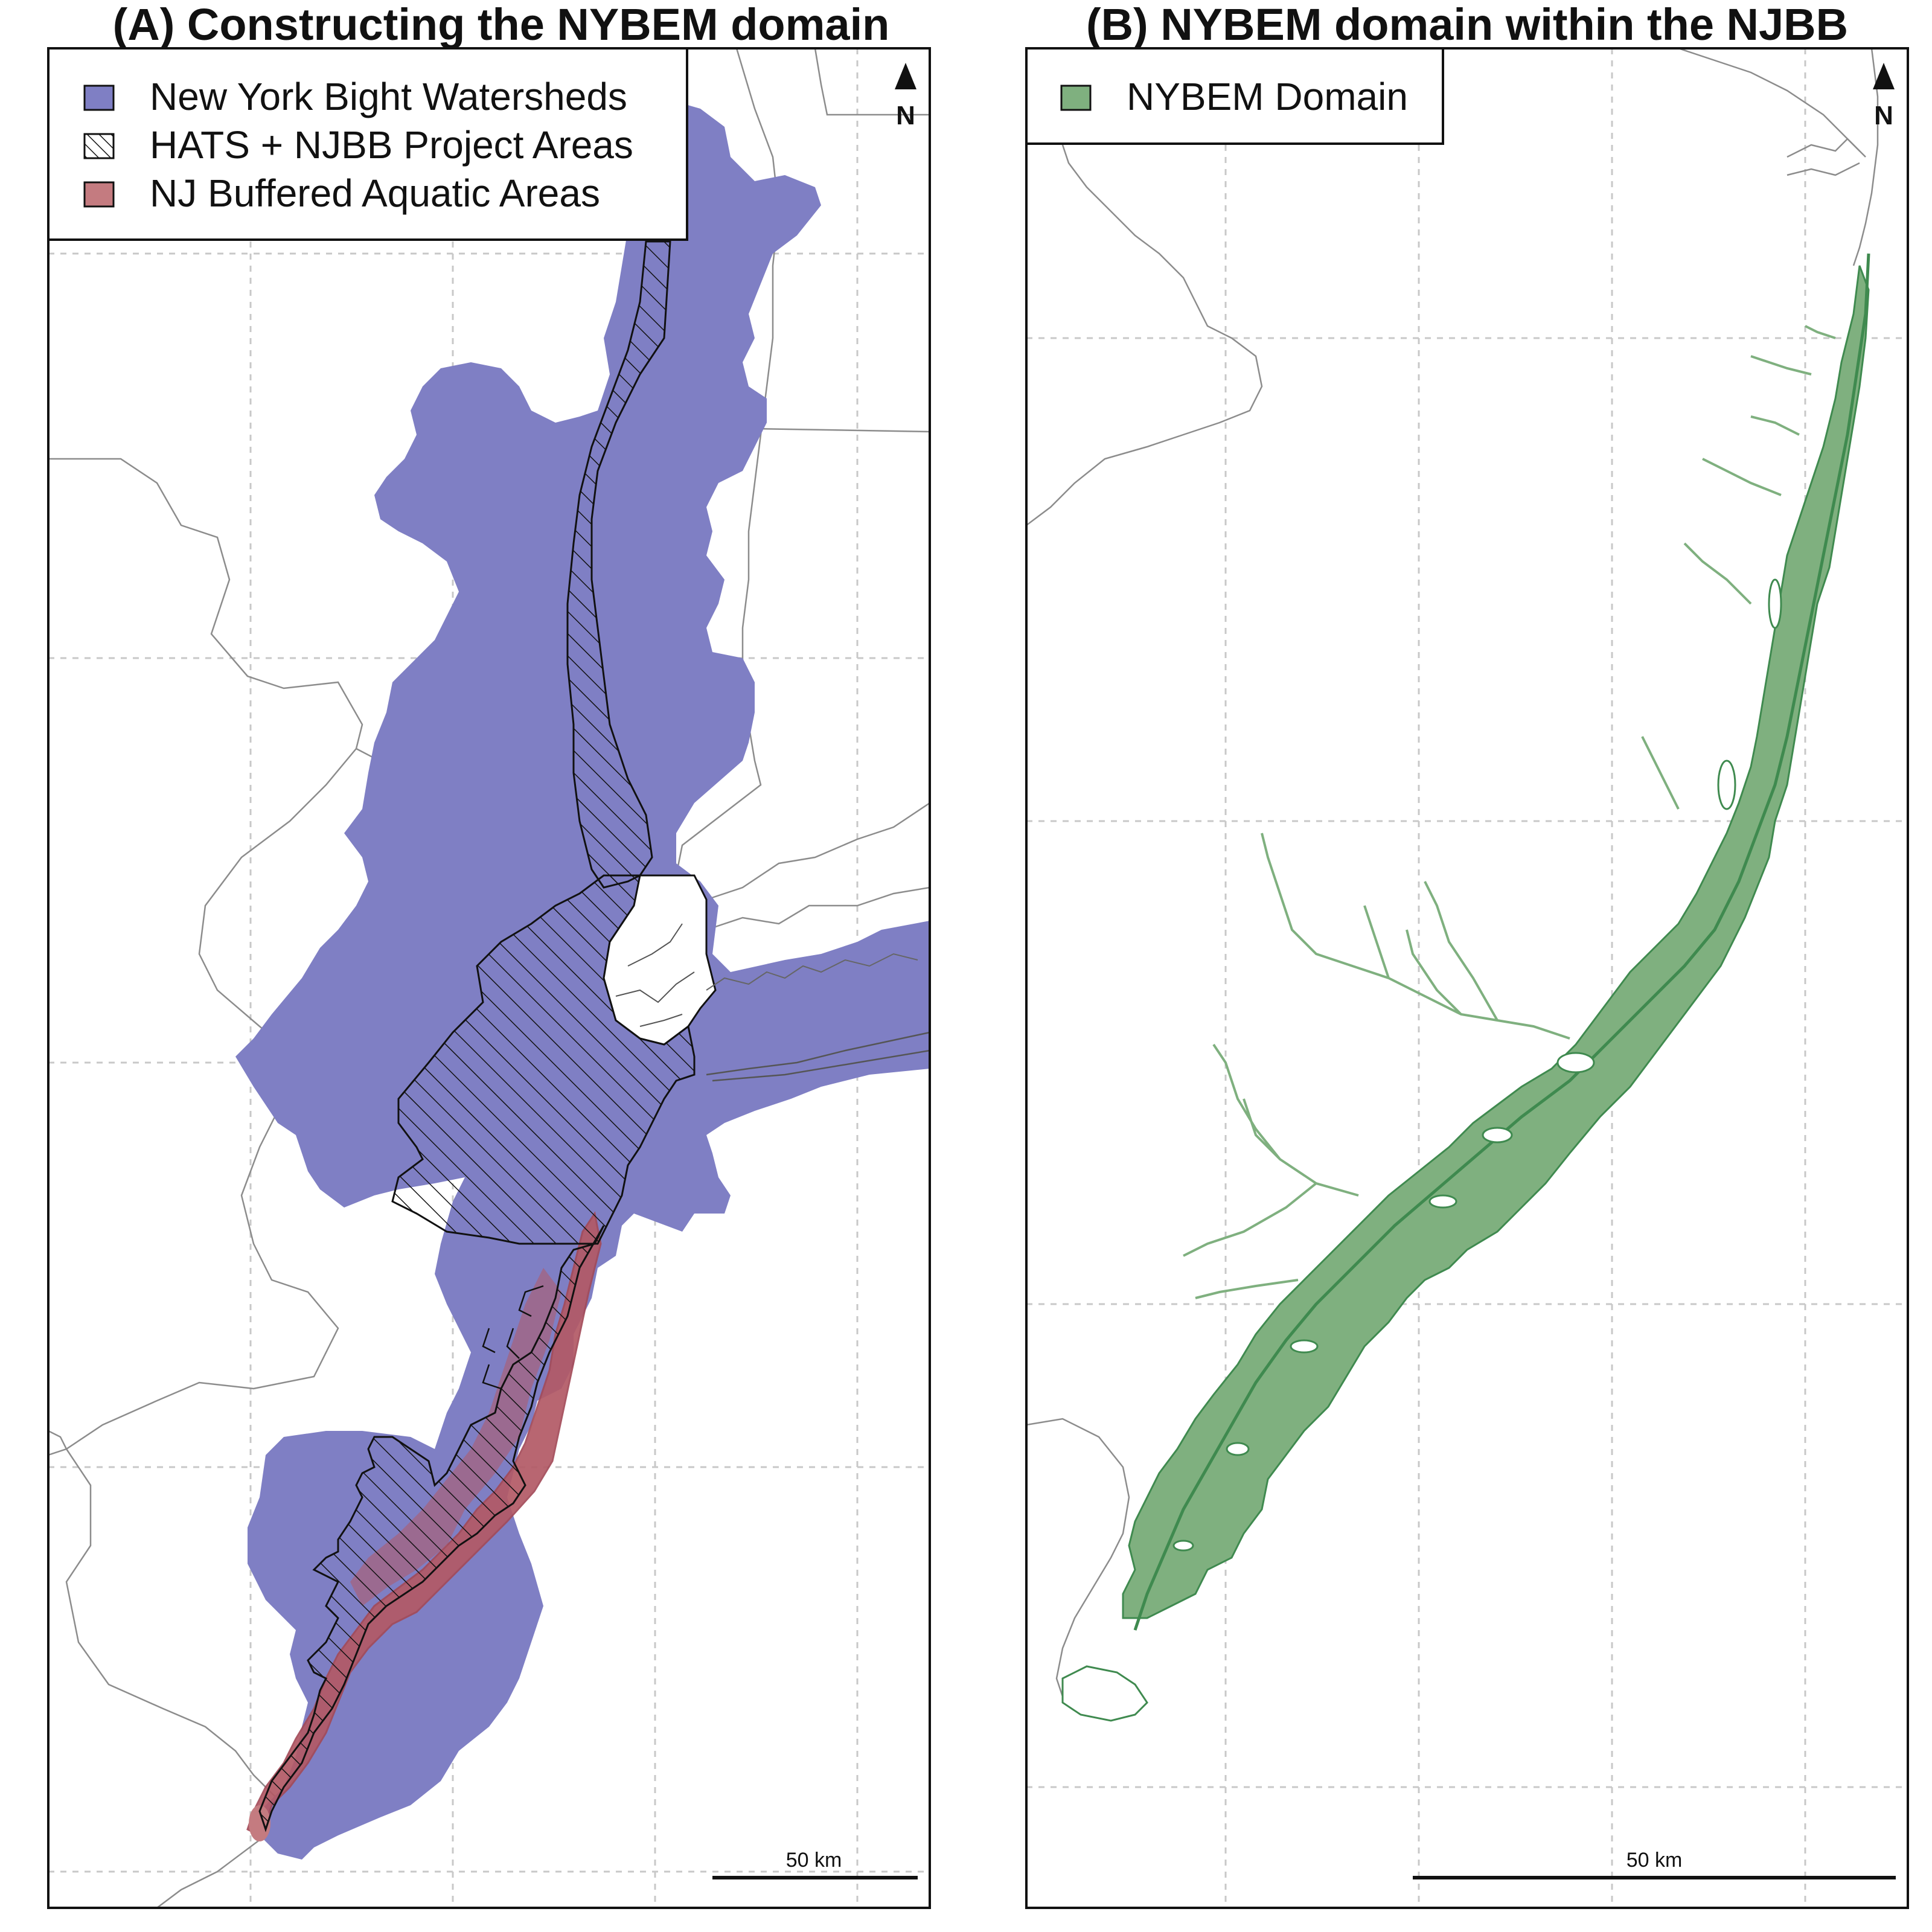  Describe the element at coordinates (1104, 1693) in the screenshot. I see `cape-may-outline` at that location.